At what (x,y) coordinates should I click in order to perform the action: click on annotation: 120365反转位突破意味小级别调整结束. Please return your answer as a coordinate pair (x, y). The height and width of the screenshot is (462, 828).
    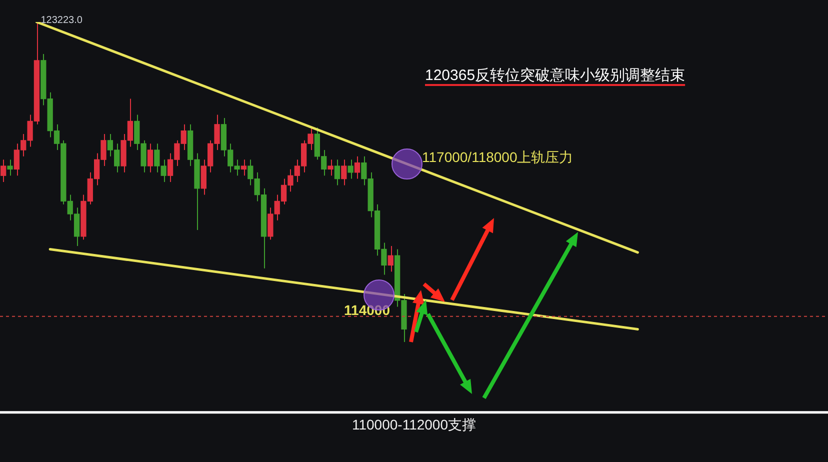
    Looking at the image, I should click on (555, 75).